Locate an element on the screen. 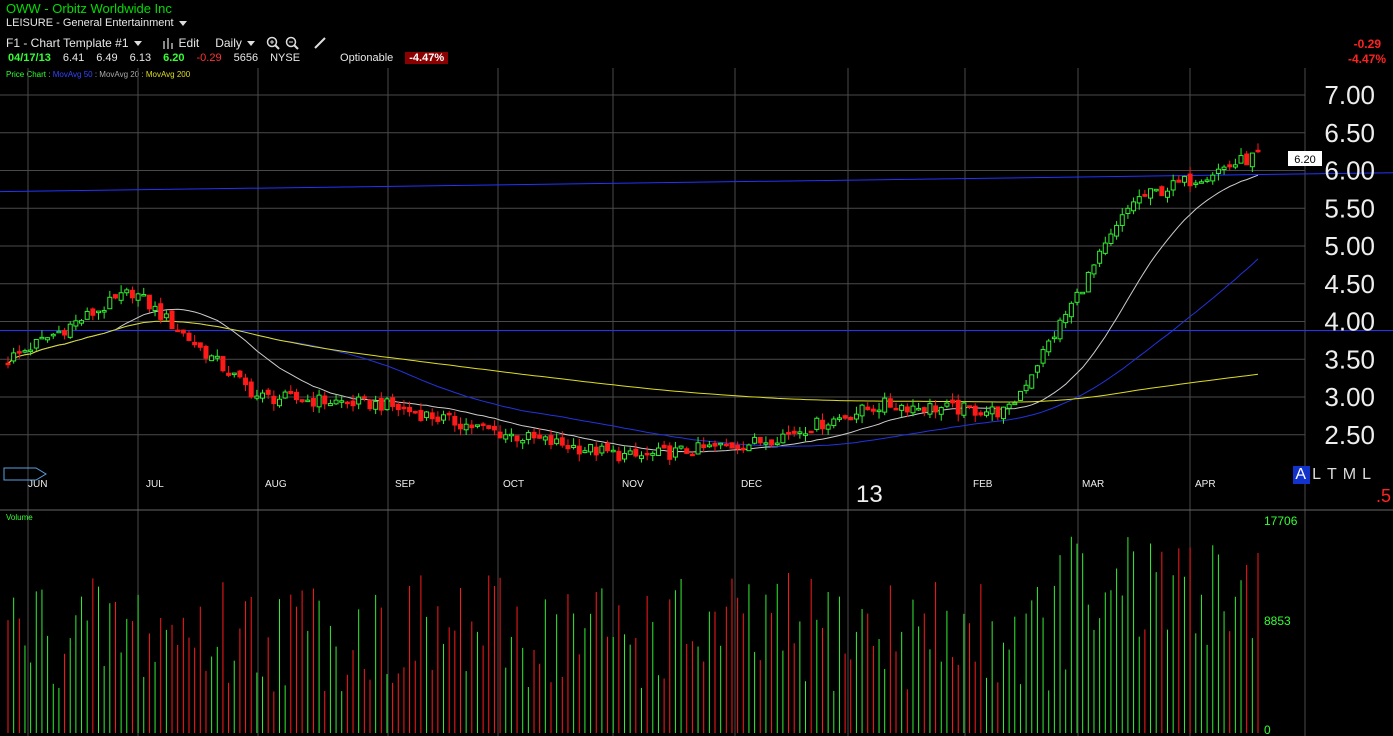 The width and height of the screenshot is (1393, 736). legend-price: Price Chart is located at coordinates (26, 74).